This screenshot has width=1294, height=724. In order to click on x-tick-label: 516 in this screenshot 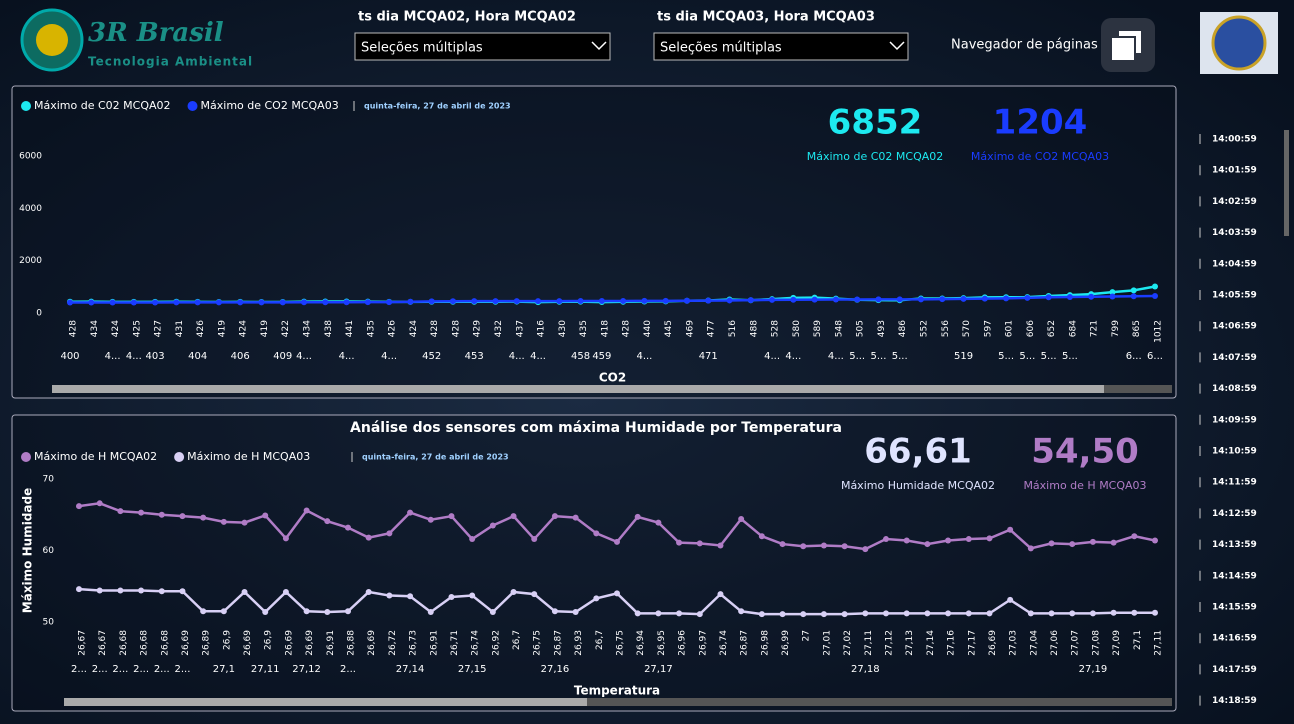, I will do `click(733, 328)`.